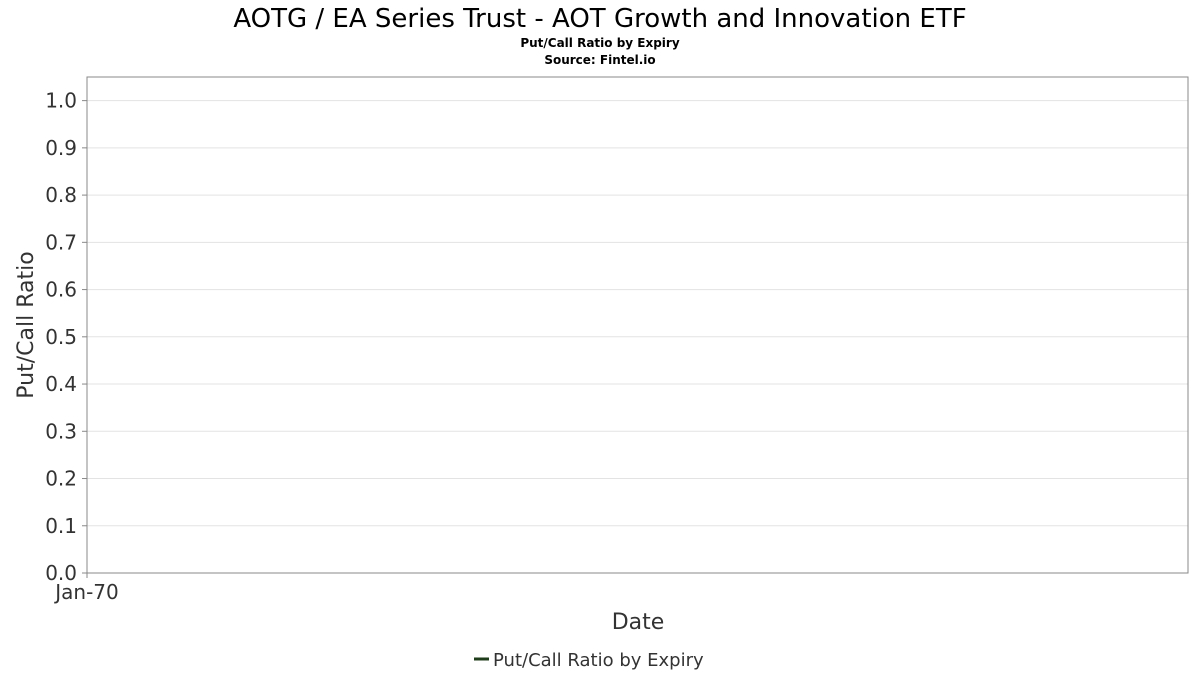 The height and width of the screenshot is (675, 1200). I want to click on x-axis-label: Date, so click(638, 622).